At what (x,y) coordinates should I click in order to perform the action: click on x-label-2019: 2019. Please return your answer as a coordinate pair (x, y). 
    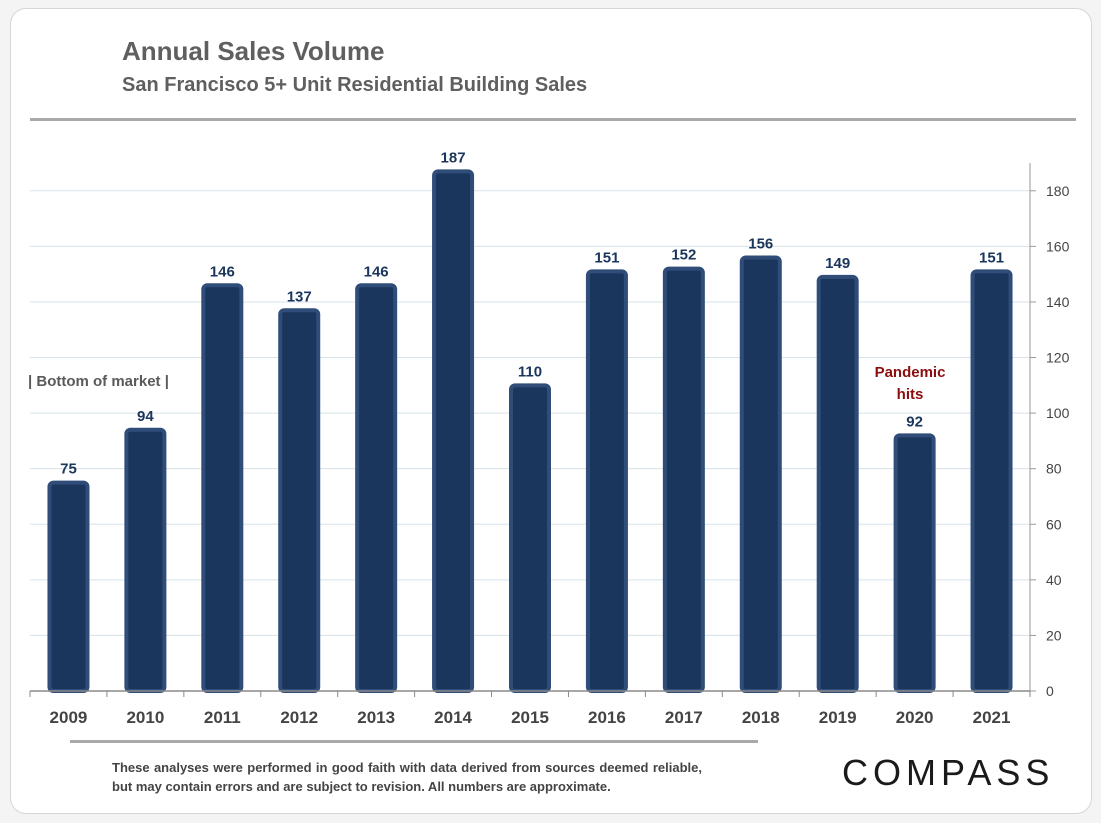
    Looking at the image, I should click on (838, 717).